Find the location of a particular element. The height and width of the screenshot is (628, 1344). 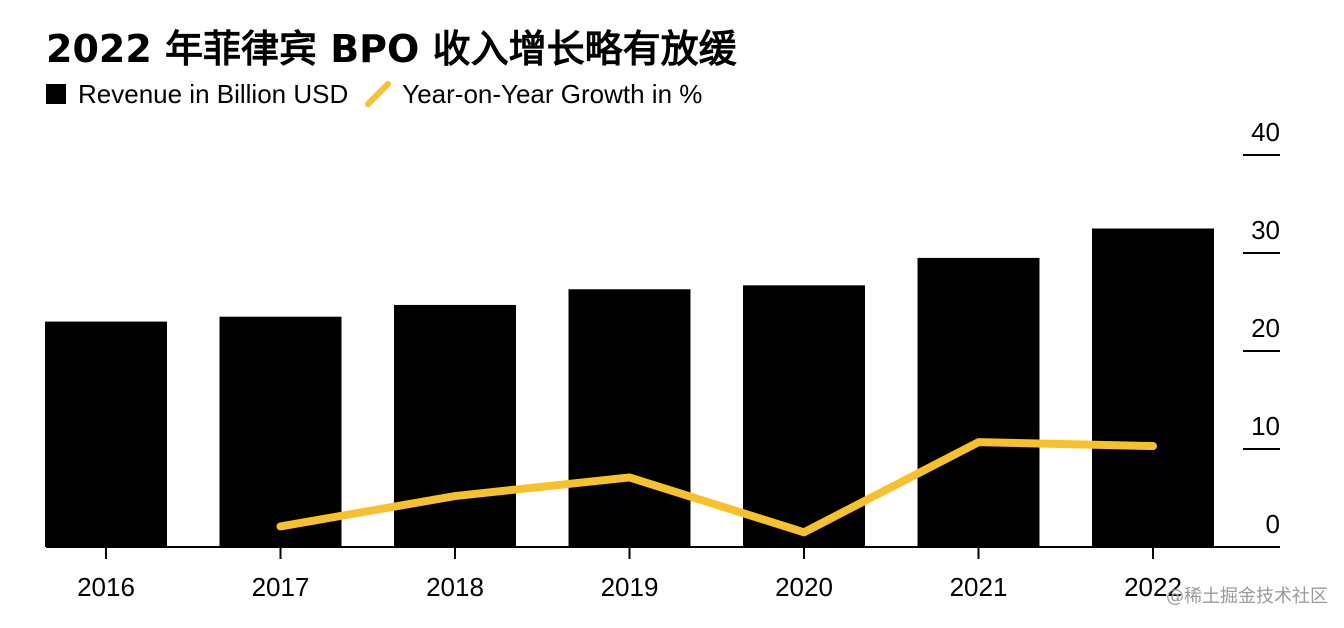

legend-swatch-revenue is located at coordinates (56, 94).